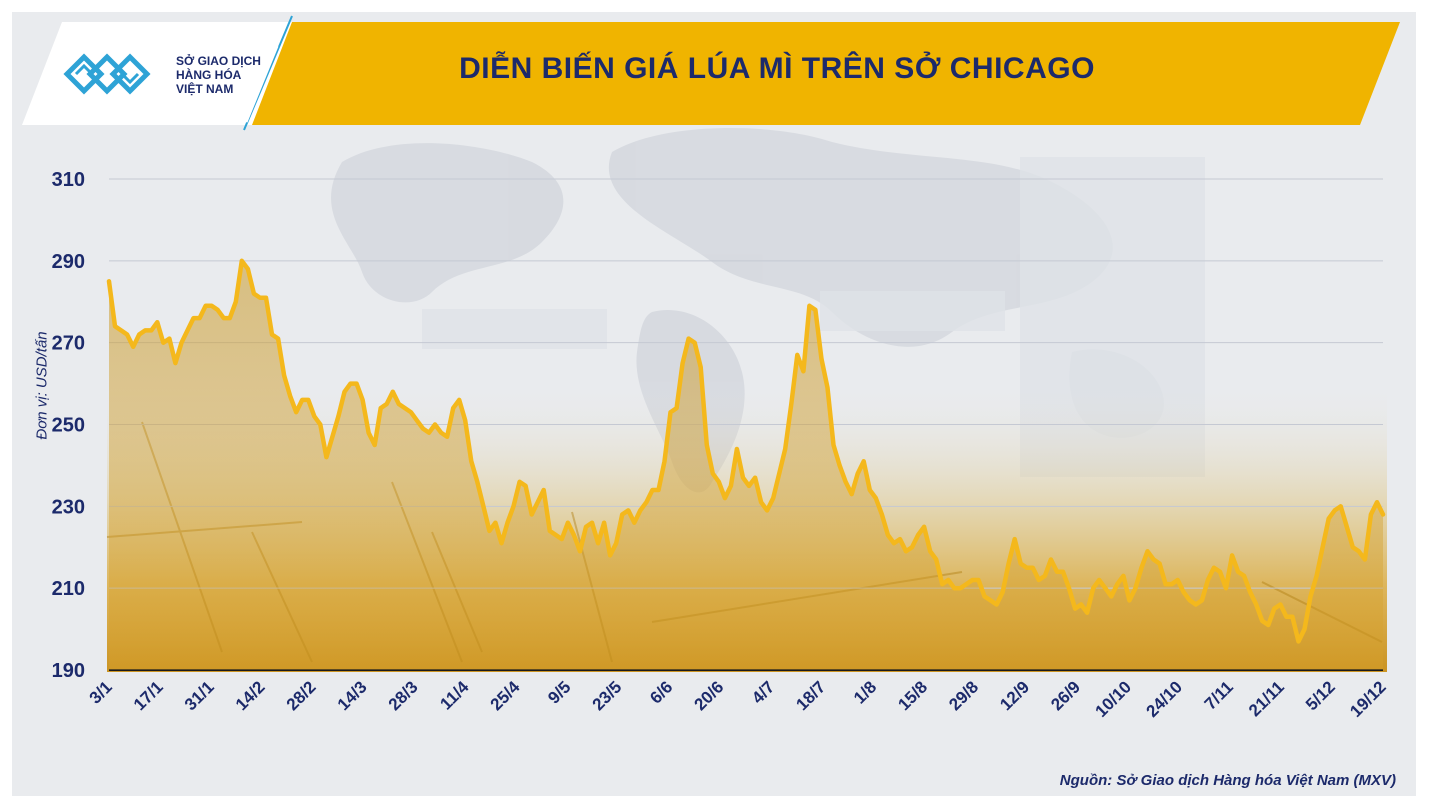 This screenshot has width=1429, height=804. I want to click on x-tick-label: 29/8, so click(963, 695).